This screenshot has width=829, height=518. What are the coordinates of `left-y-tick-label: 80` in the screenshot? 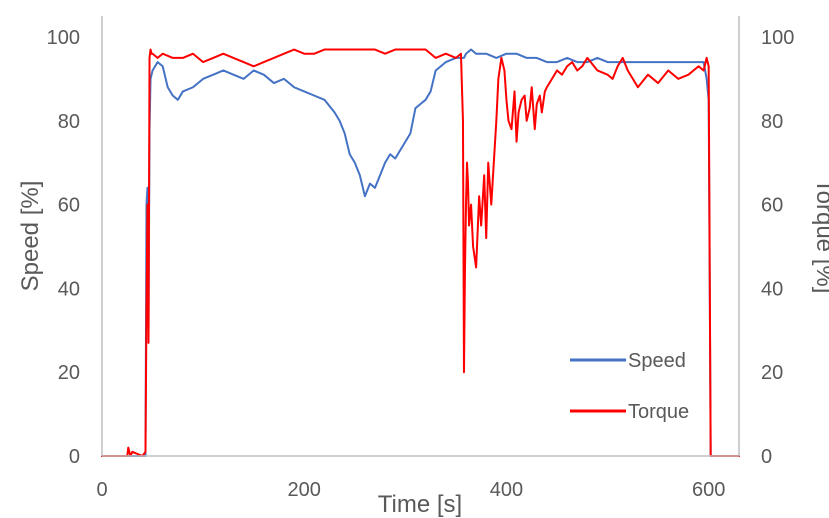 It's located at (69, 122).